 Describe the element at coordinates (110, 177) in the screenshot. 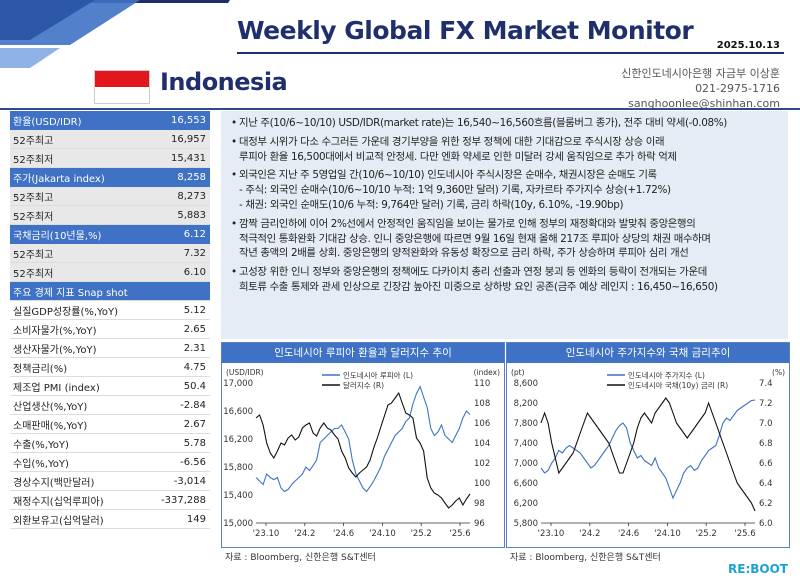

I see `indicator-row: 주가(Jakarta index) 8,258` at that location.